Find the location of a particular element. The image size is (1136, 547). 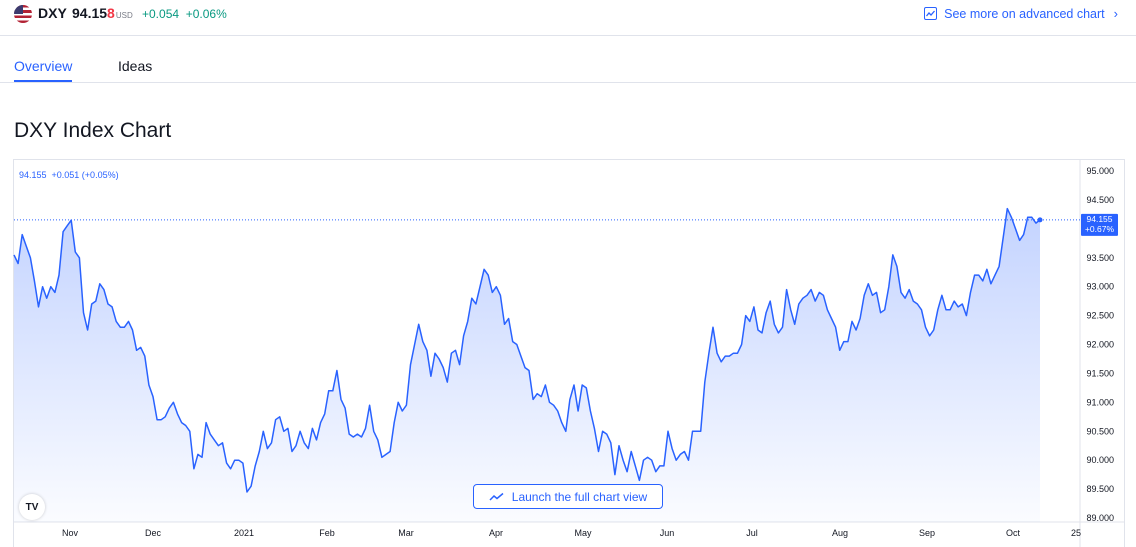

price-tick-label: 92.000 is located at coordinates (1100, 345).